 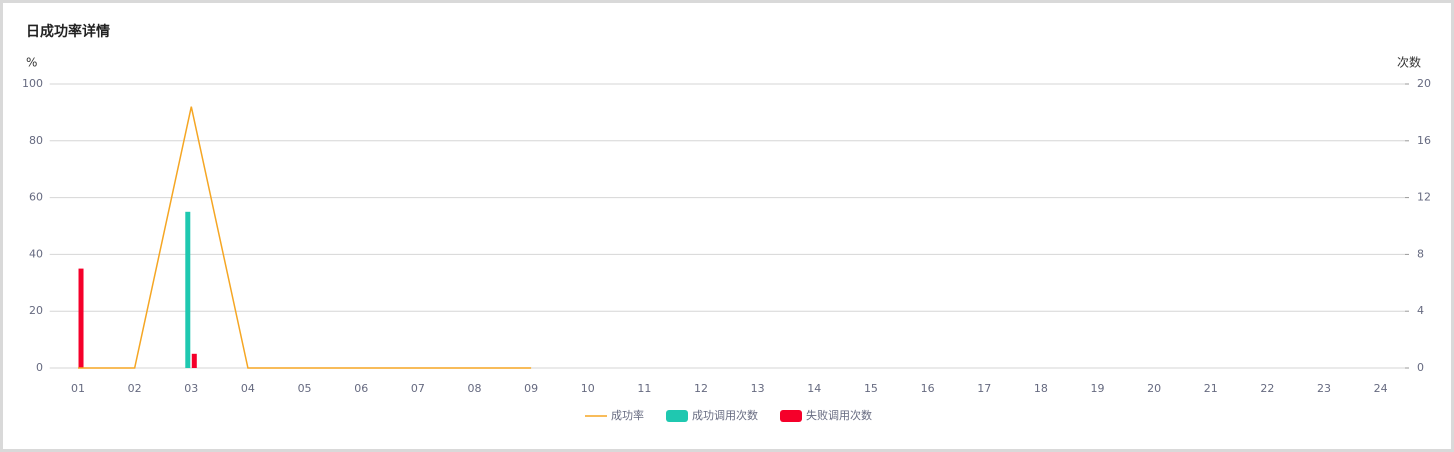 I want to click on x-tick-label: 06, so click(x=361, y=388).